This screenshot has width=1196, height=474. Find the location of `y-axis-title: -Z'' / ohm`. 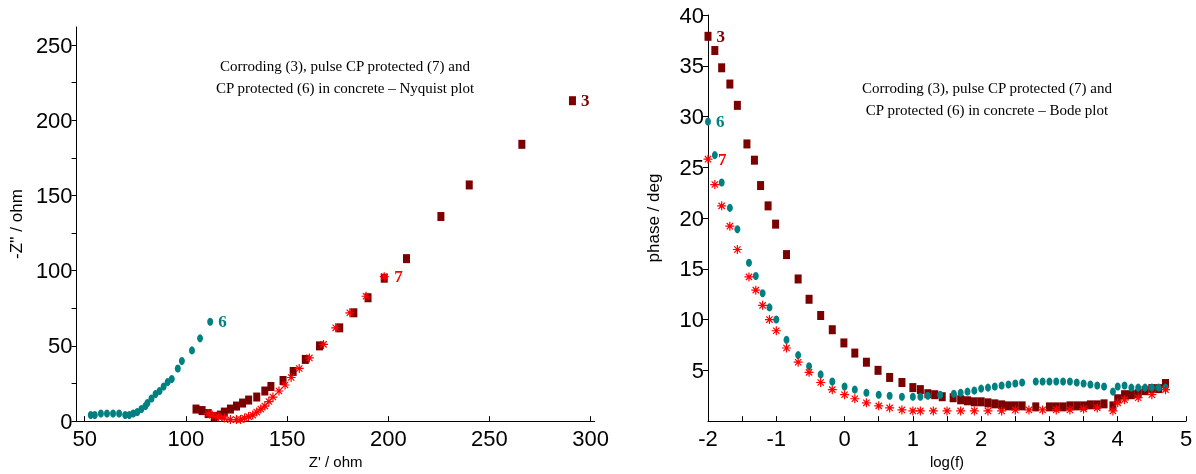

y-axis-title: -Z'' / ohm is located at coordinates (16, 224).